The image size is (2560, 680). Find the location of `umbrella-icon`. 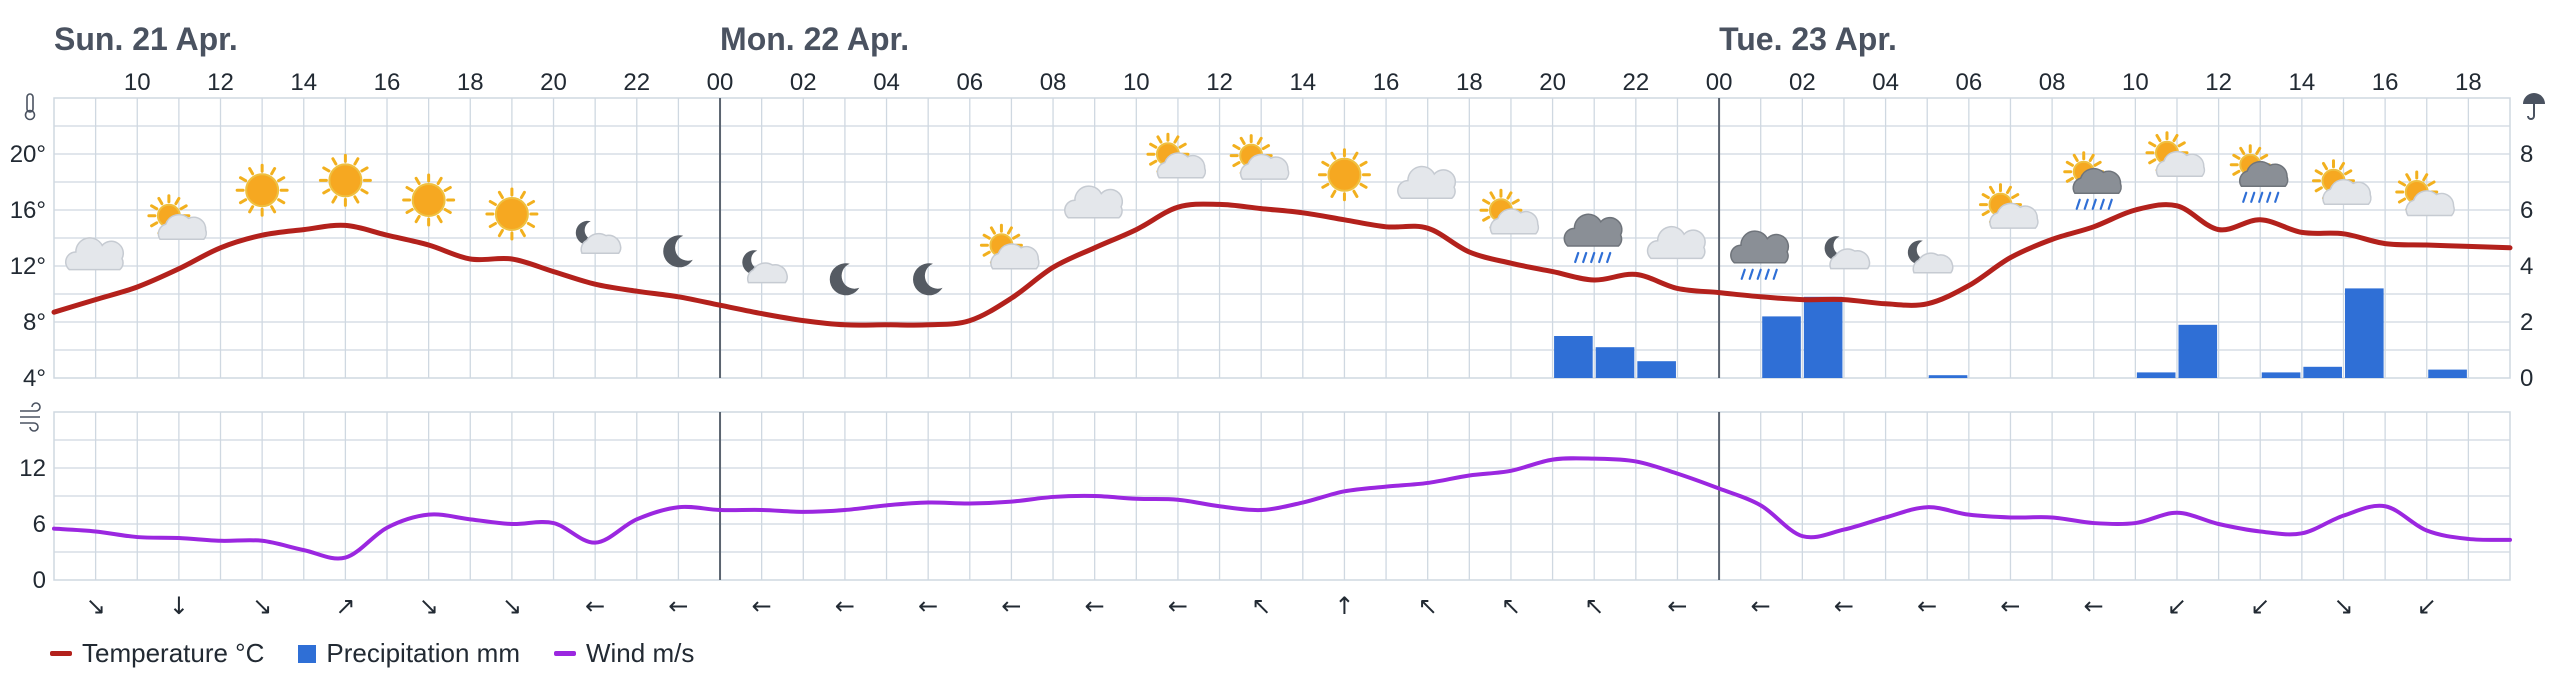

umbrella-icon is located at coordinates (2534, 106).